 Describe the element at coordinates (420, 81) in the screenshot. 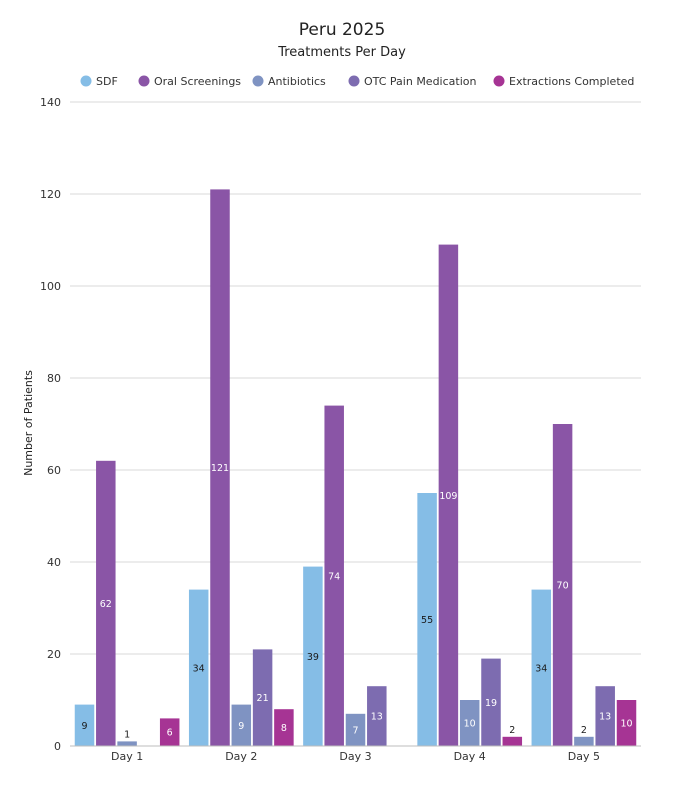

I see `legend-label: OTC Pain Medication` at that location.